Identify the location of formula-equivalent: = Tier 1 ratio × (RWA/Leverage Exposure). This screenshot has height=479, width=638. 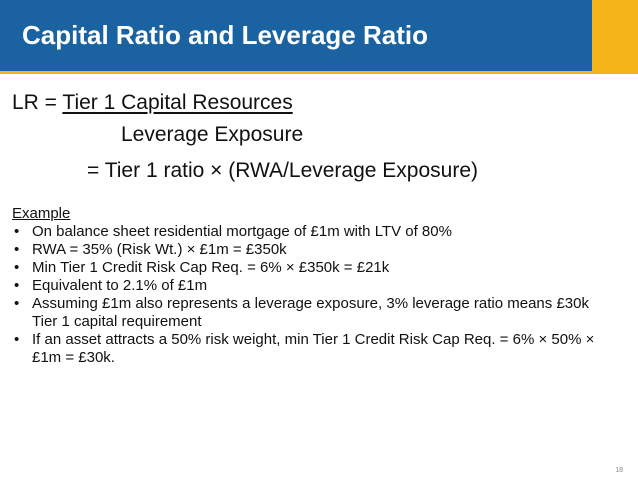
(283, 170).